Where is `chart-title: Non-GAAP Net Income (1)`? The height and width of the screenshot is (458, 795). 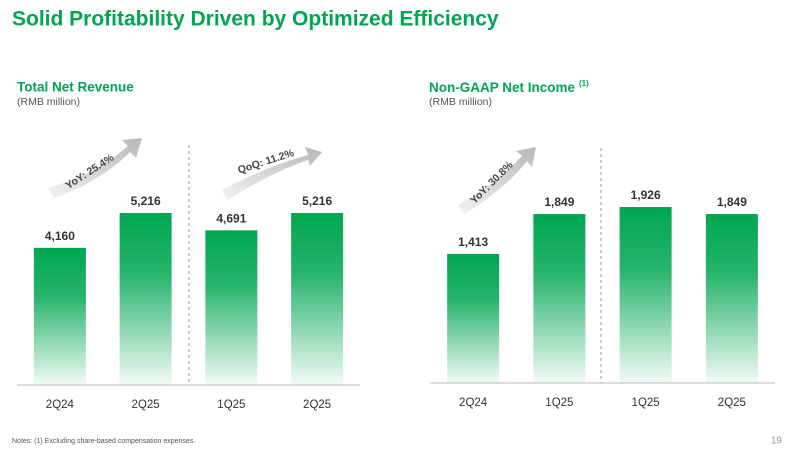
chart-title: Non-GAAP Net Income (1) is located at coordinates (509, 86).